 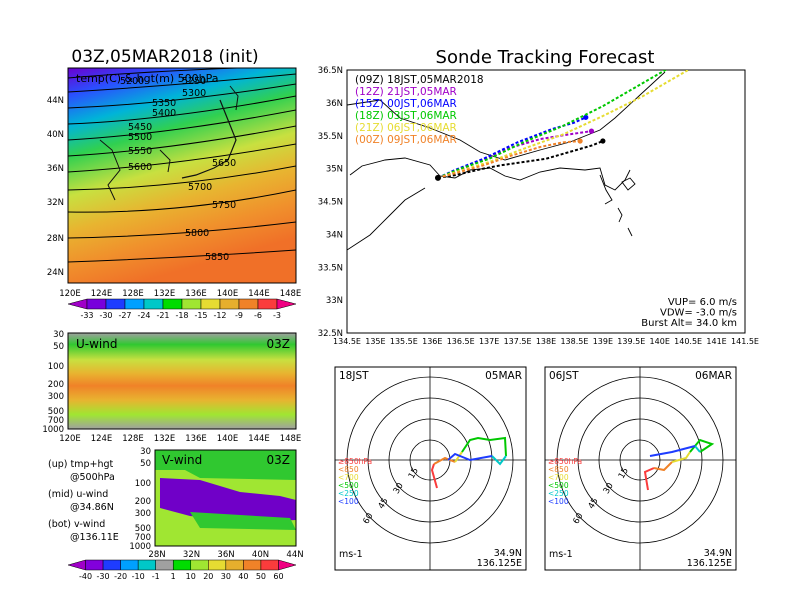 I want to click on lat-tick-label: 36N, so click(x=225, y=555).